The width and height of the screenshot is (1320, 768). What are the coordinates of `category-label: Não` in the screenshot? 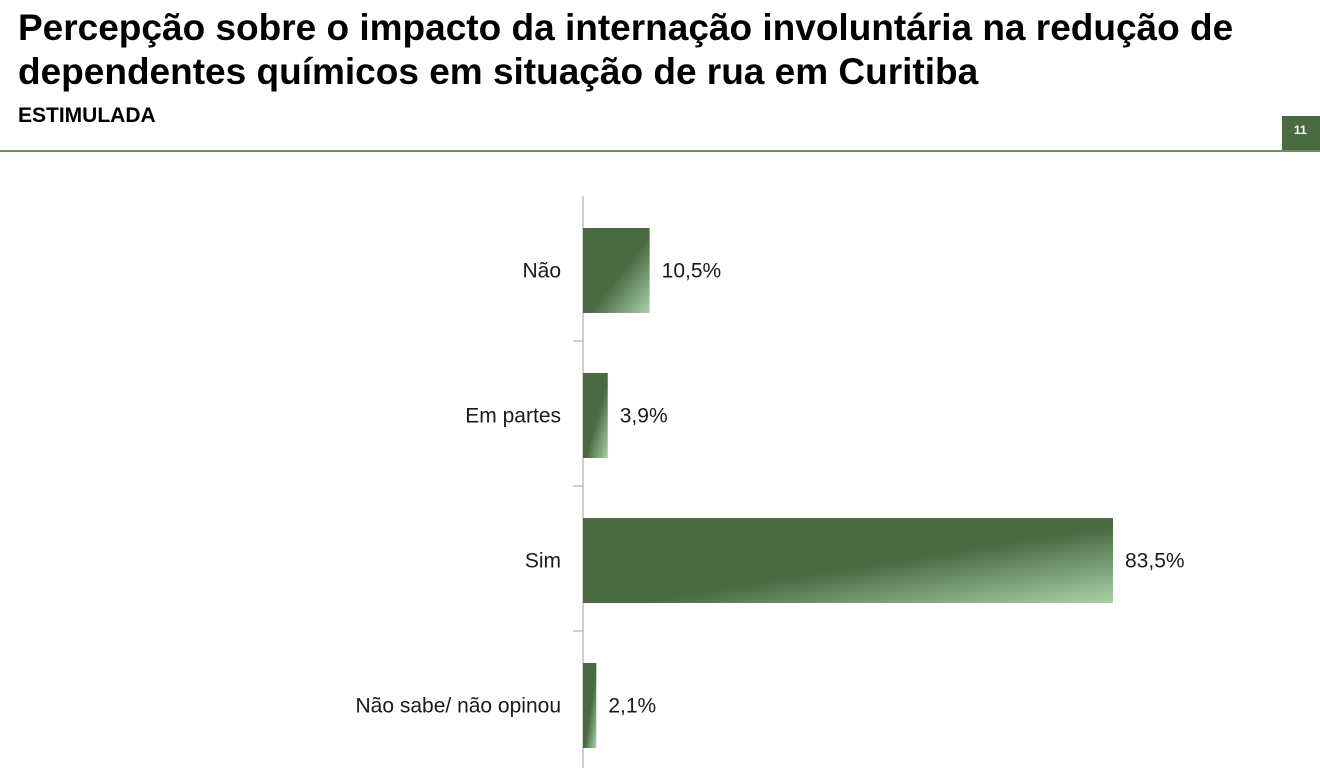 It's located at (541, 271).